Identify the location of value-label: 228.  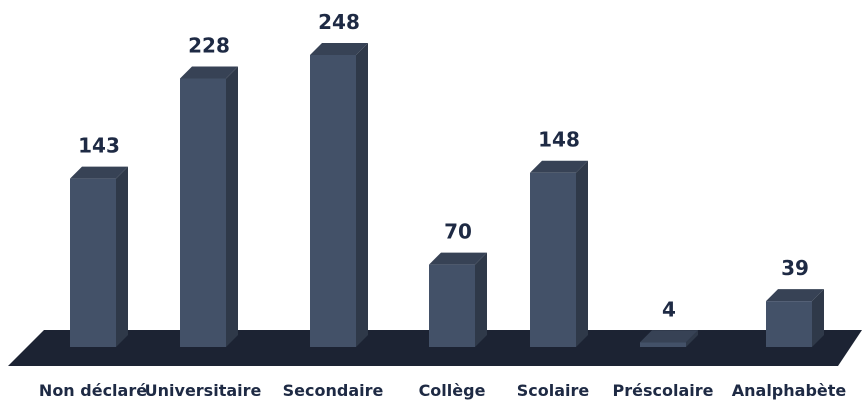
(209, 46).